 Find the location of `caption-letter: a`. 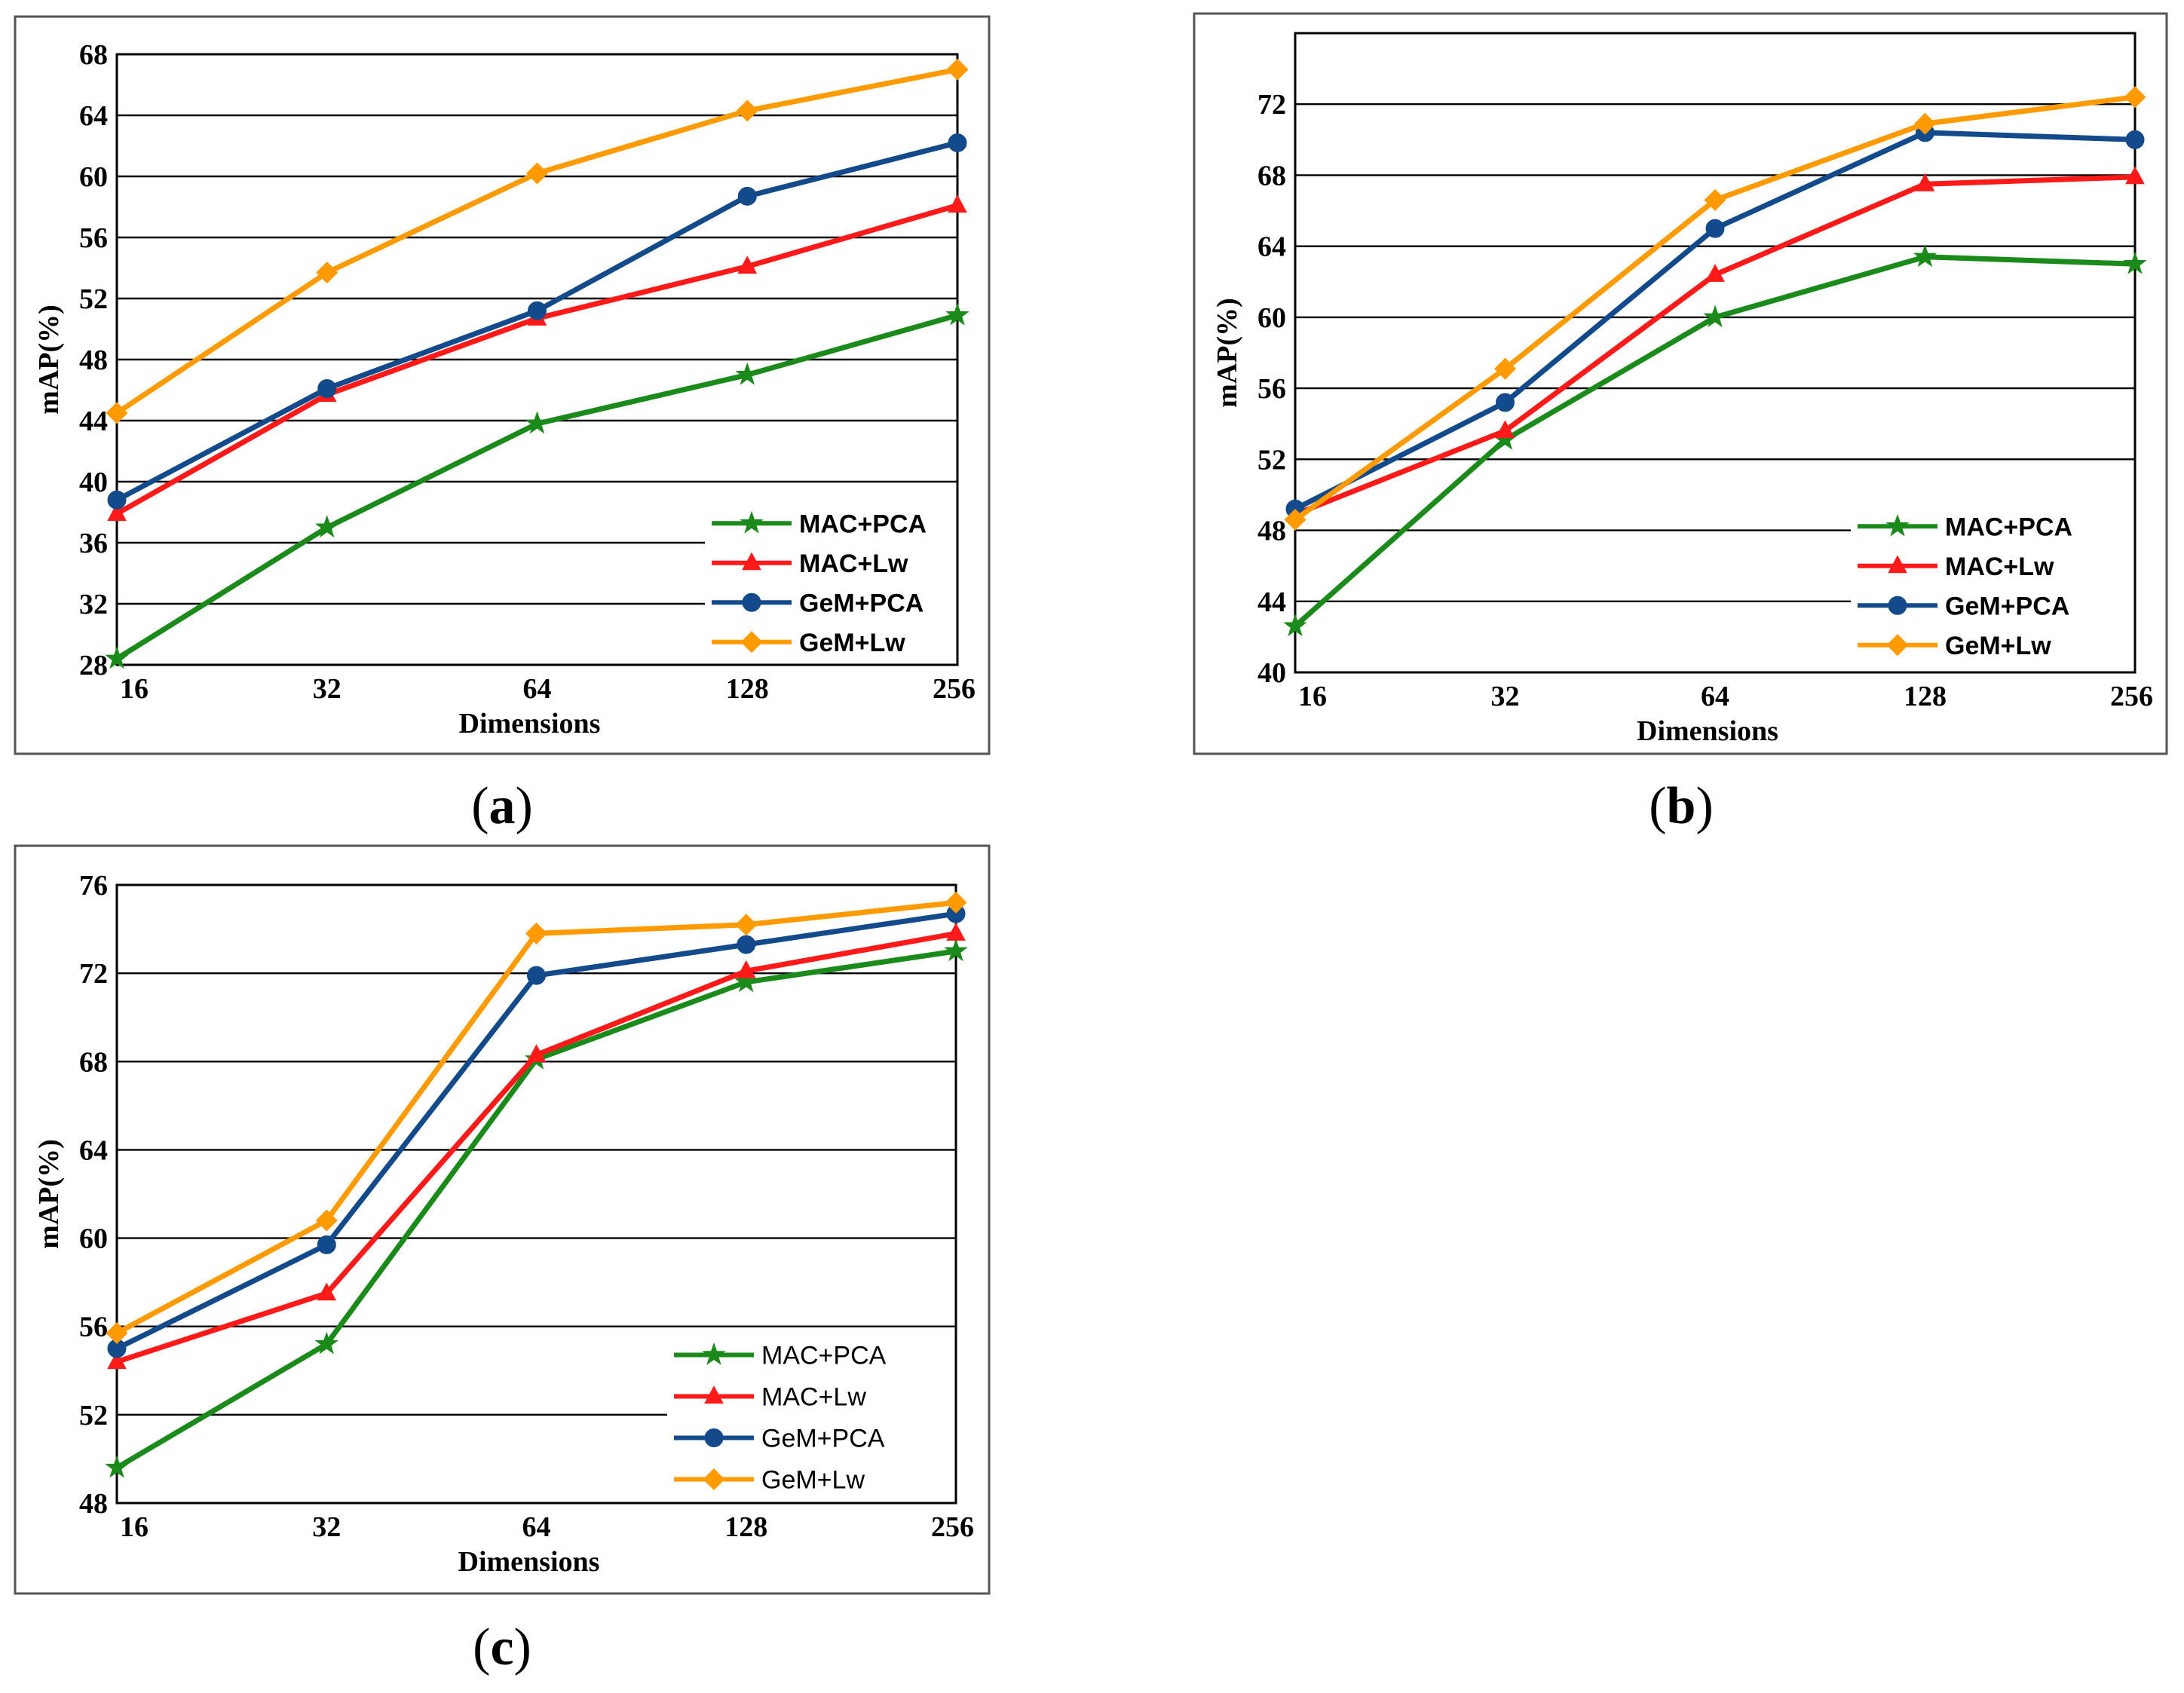

caption-letter: a is located at coordinates (502, 806).